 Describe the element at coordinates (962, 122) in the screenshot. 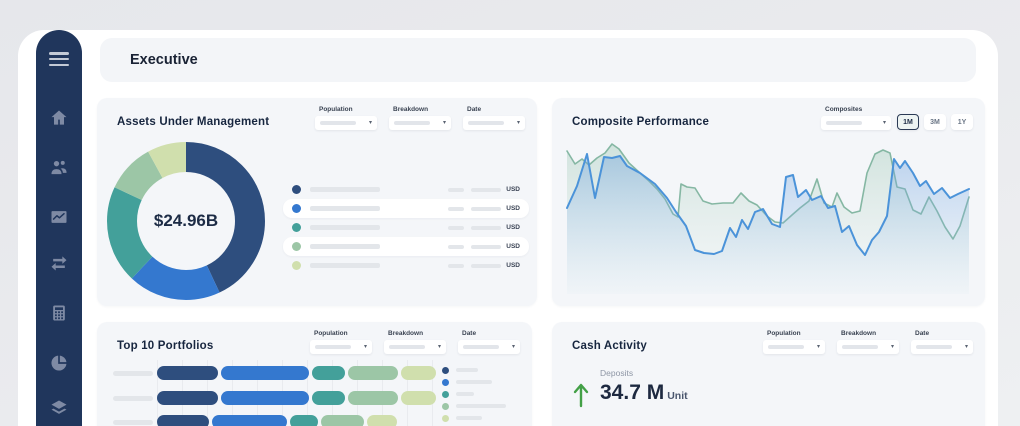

I see `period-button-1y: 1Y` at that location.